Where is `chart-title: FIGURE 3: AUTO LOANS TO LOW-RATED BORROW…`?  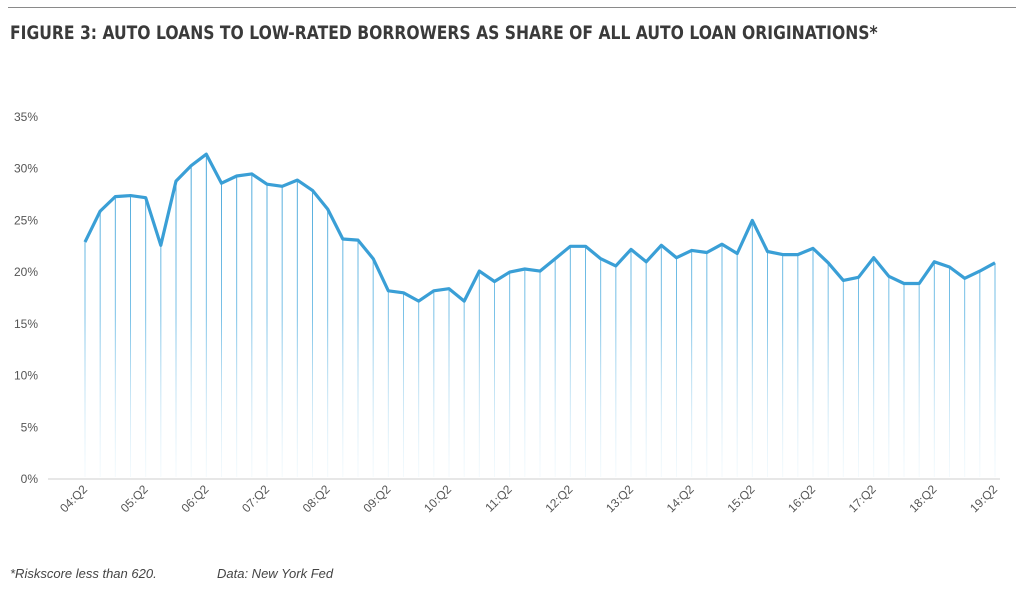 chart-title: FIGURE 3: AUTO LOANS TO LOW-RATED BORROW… is located at coordinates (444, 33).